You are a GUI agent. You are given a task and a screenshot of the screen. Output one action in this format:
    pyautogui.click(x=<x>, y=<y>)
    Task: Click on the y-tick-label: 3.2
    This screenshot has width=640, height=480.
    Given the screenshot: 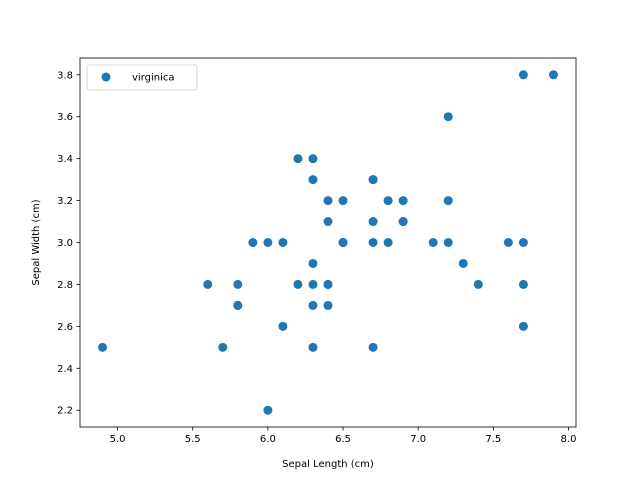 What is the action you would take?
    pyautogui.click(x=65, y=201)
    